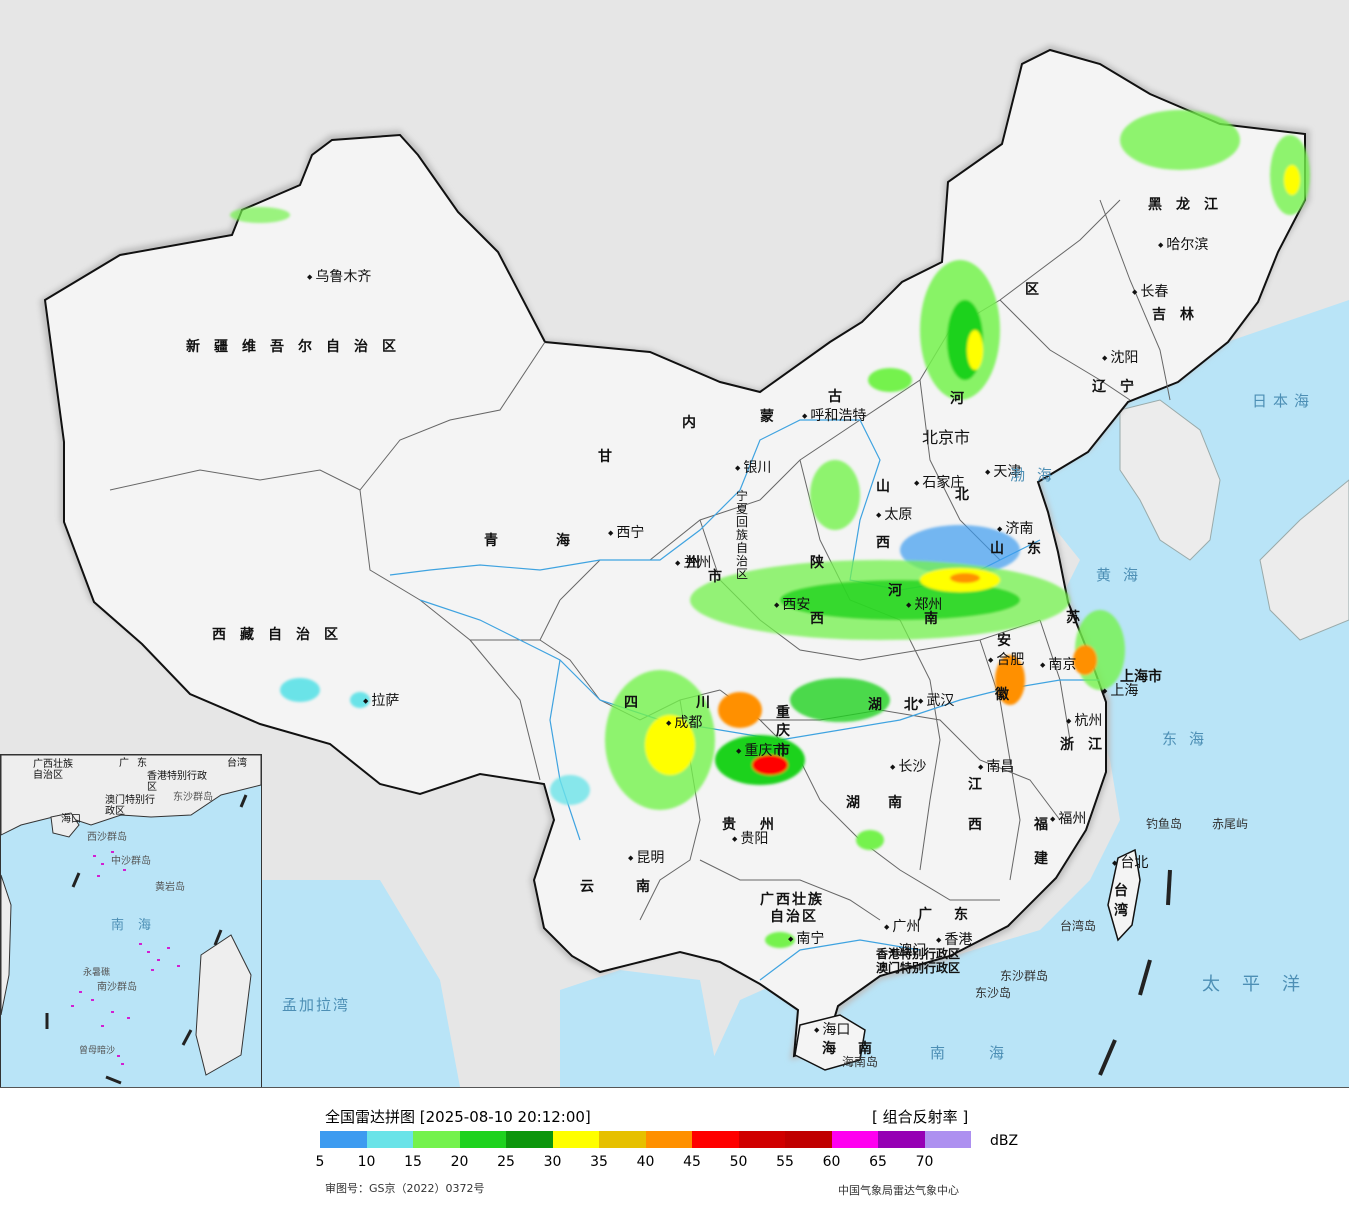 This screenshot has height=1208, width=1349. What do you see at coordinates (790, 731) in the screenshot?
I see `region-chongqing-b: 庆` at bounding box center [790, 731].